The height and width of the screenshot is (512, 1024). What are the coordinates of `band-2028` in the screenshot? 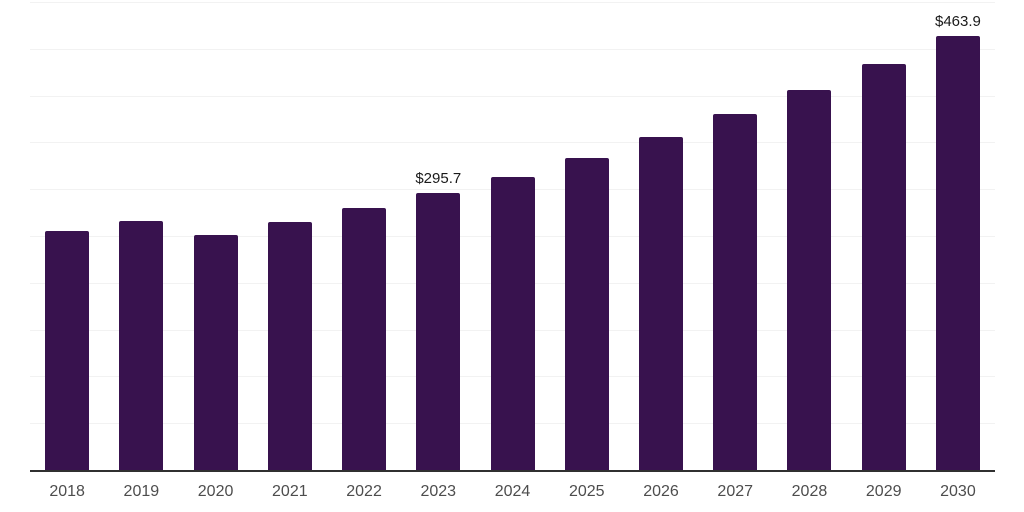 It's located at (809, 236).